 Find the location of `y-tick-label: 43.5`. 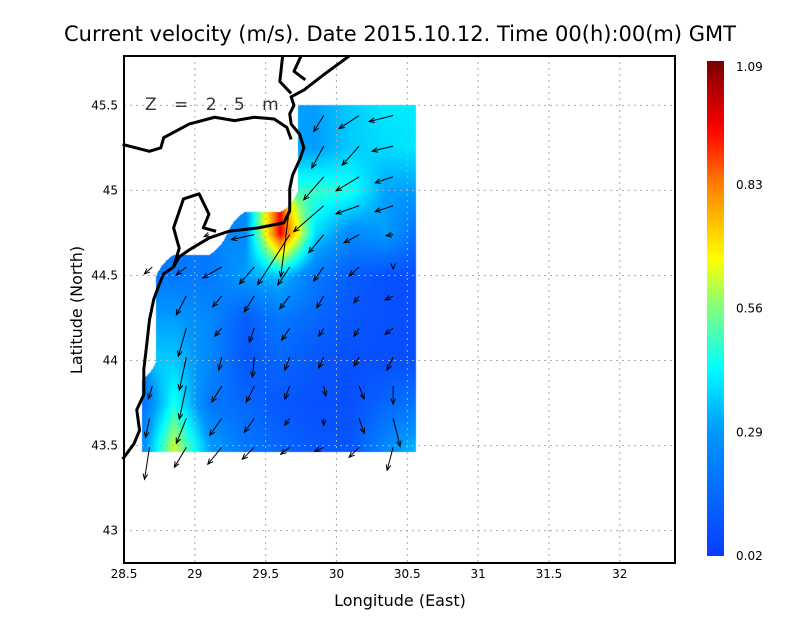

y-tick-label: 43.5 is located at coordinates (104, 446).